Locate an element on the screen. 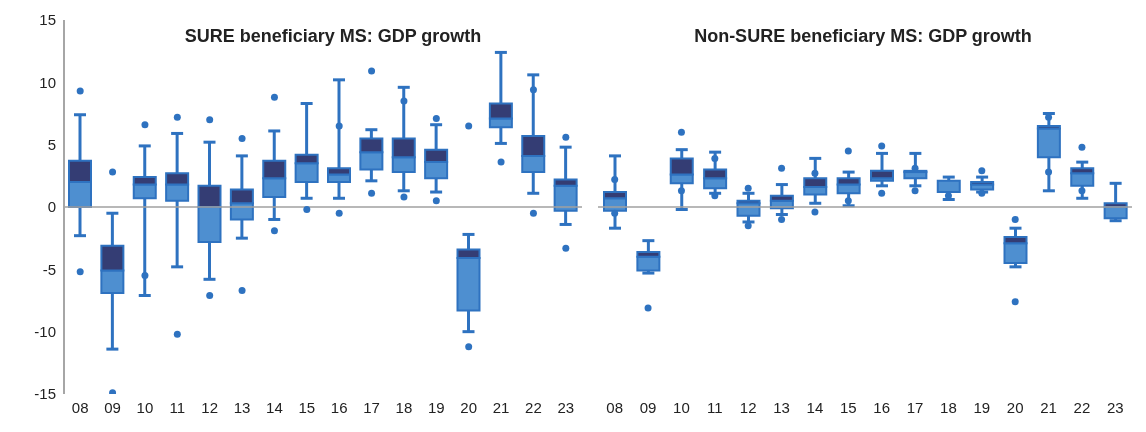 The image size is (1146, 432). y-tick-label: 5 is located at coordinates (51, 144).